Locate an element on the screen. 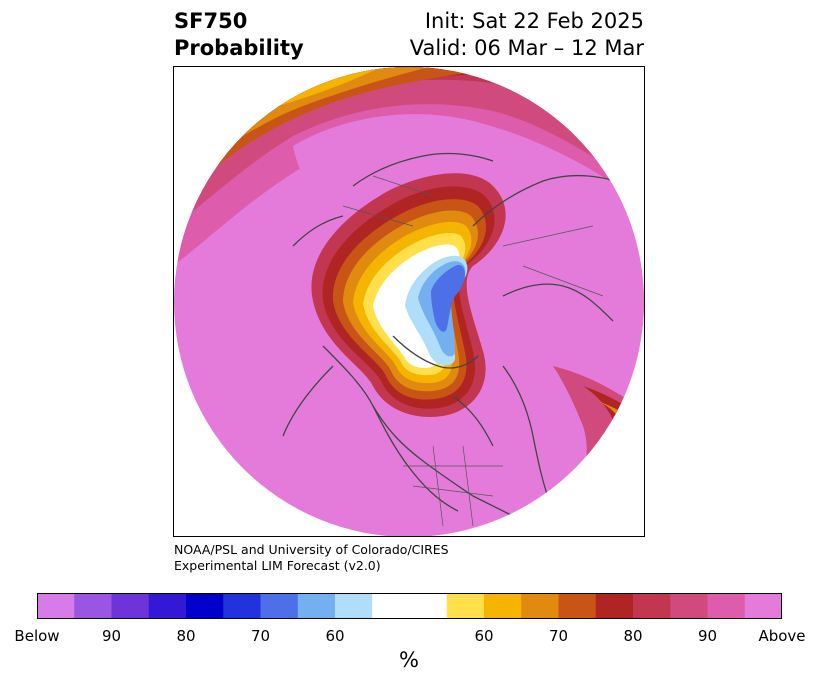  colorbar-tick-label: Above is located at coordinates (782, 636).